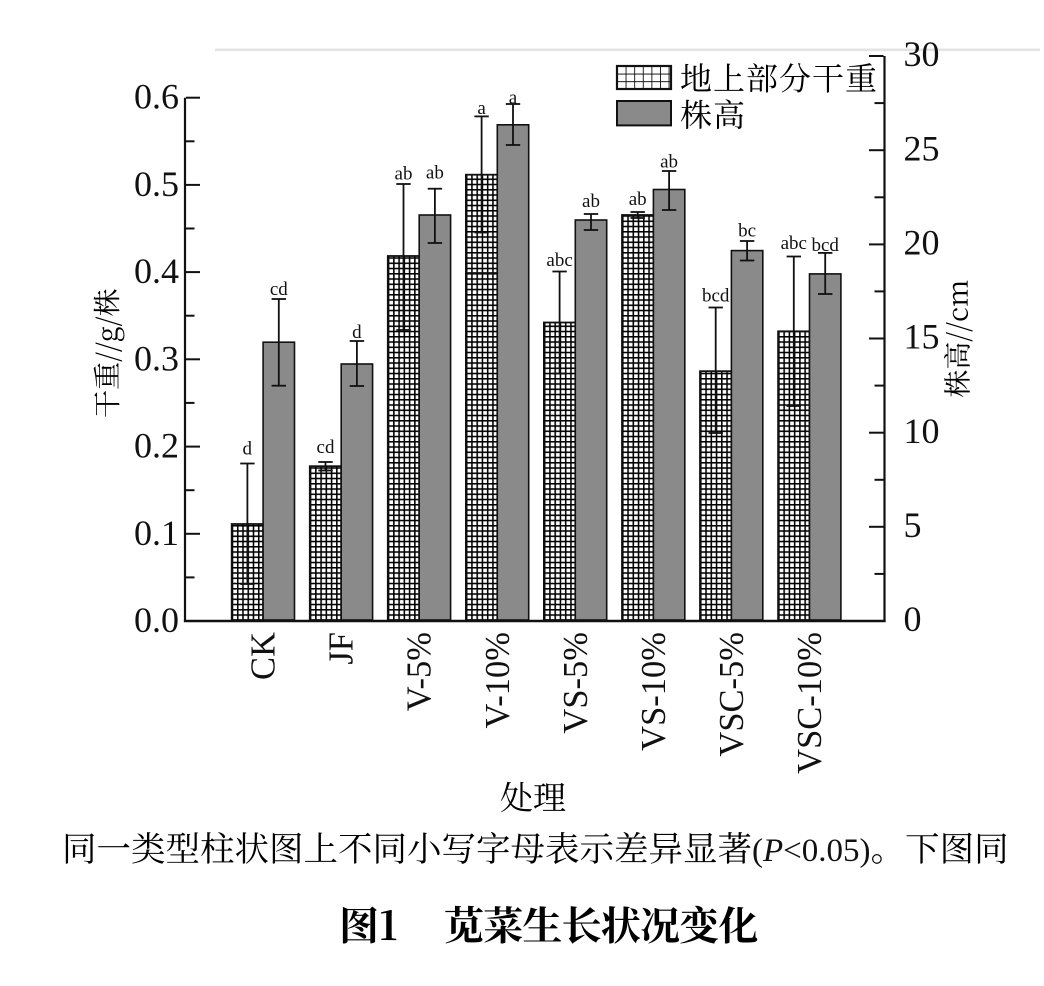  Describe the element at coordinates (156, 271) in the screenshot. I see `svg-text: 0.4` at that location.